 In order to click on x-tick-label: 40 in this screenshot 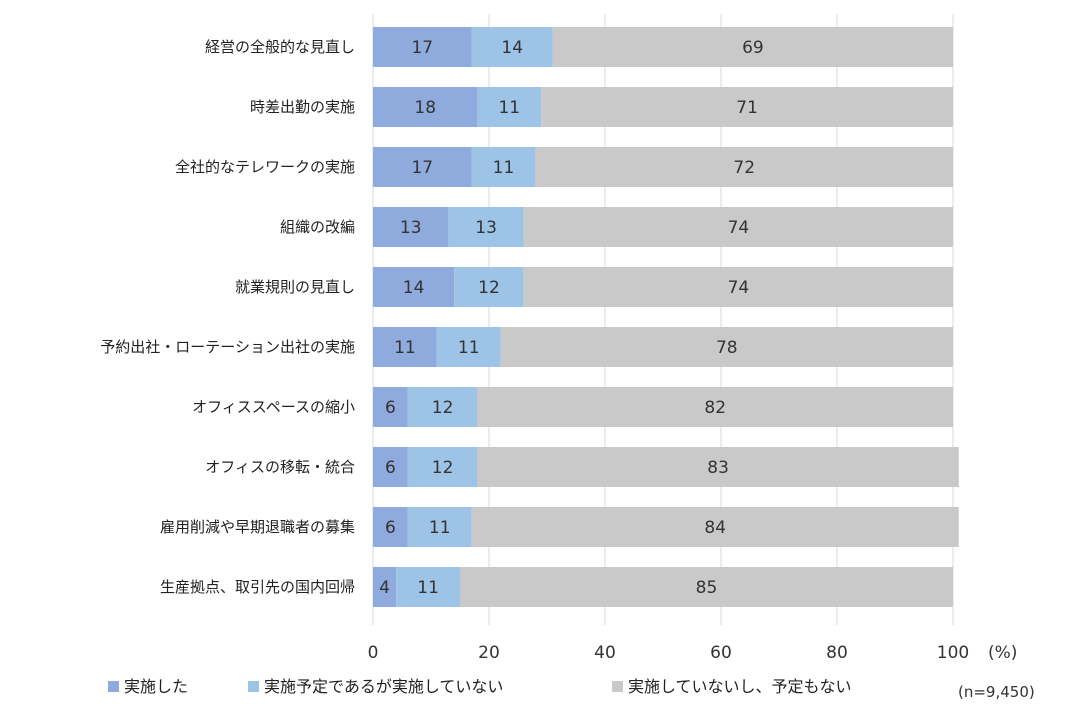, I will do `click(605, 653)`.